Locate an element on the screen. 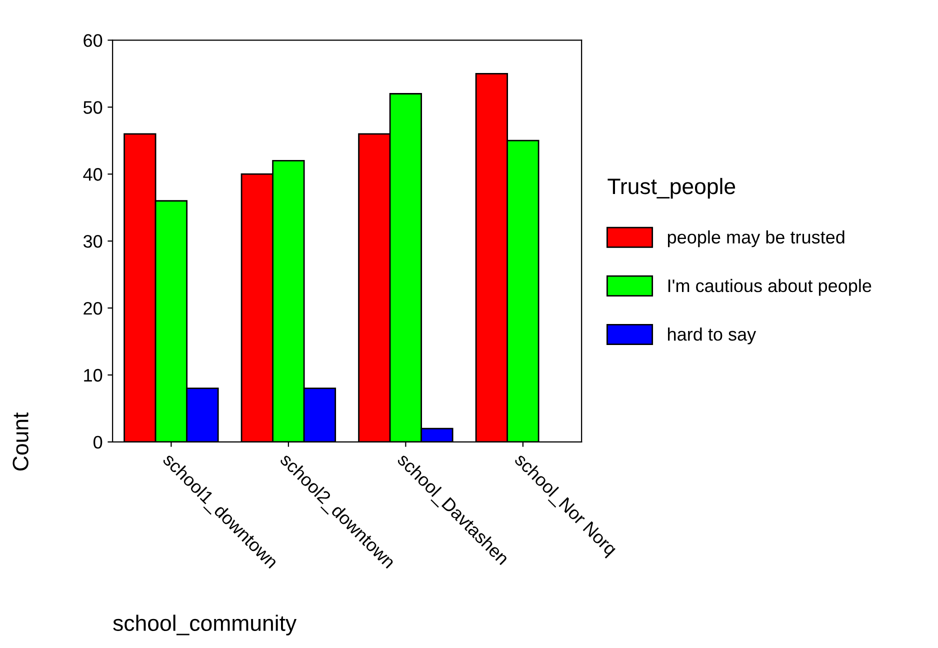 Image resolution: width=938 pixels, height=648 pixels. legend-label: people may be trusted is located at coordinates (756, 239).